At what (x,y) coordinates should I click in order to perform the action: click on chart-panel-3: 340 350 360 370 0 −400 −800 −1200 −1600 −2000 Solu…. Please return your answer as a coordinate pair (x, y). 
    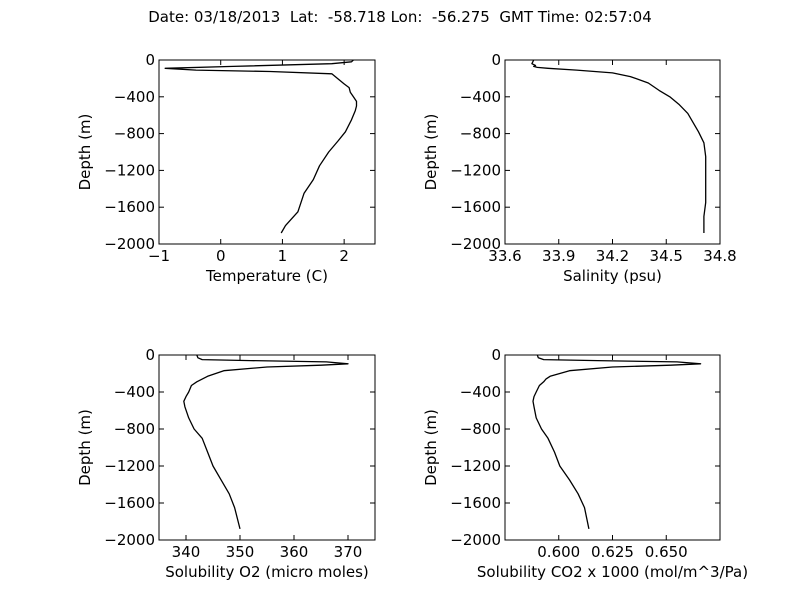
    Looking at the image, I should click on (226, 463).